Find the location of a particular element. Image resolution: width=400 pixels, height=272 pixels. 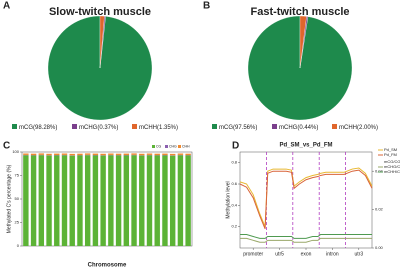

legend-label: mCHG/CHG is located at coordinates (392, 166).